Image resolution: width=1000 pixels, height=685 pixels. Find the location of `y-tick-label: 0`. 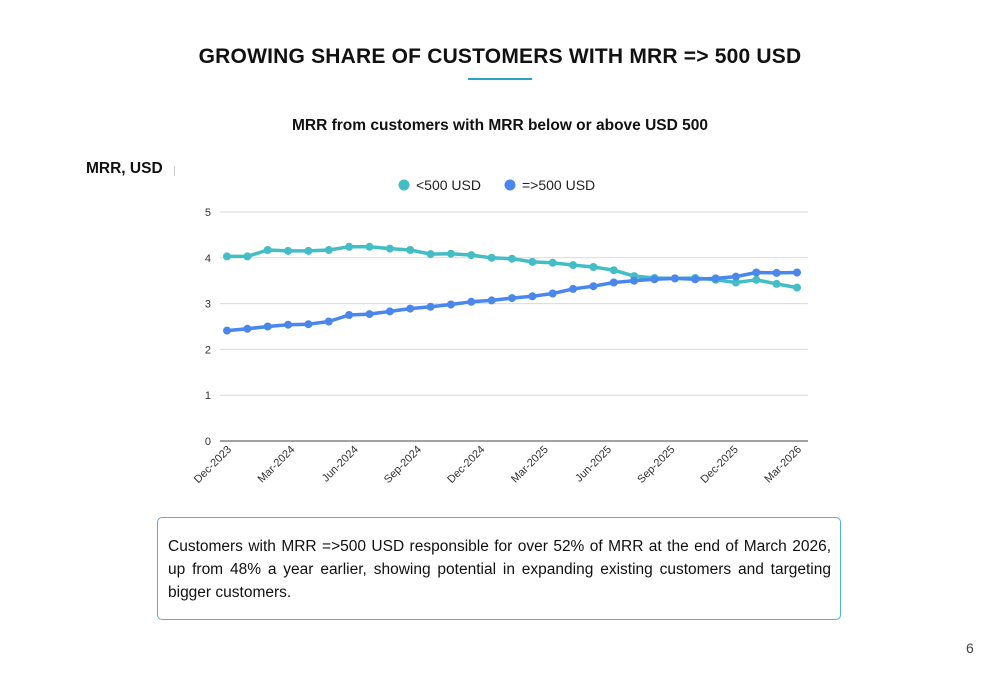

y-tick-label: 0 is located at coordinates (208, 442).